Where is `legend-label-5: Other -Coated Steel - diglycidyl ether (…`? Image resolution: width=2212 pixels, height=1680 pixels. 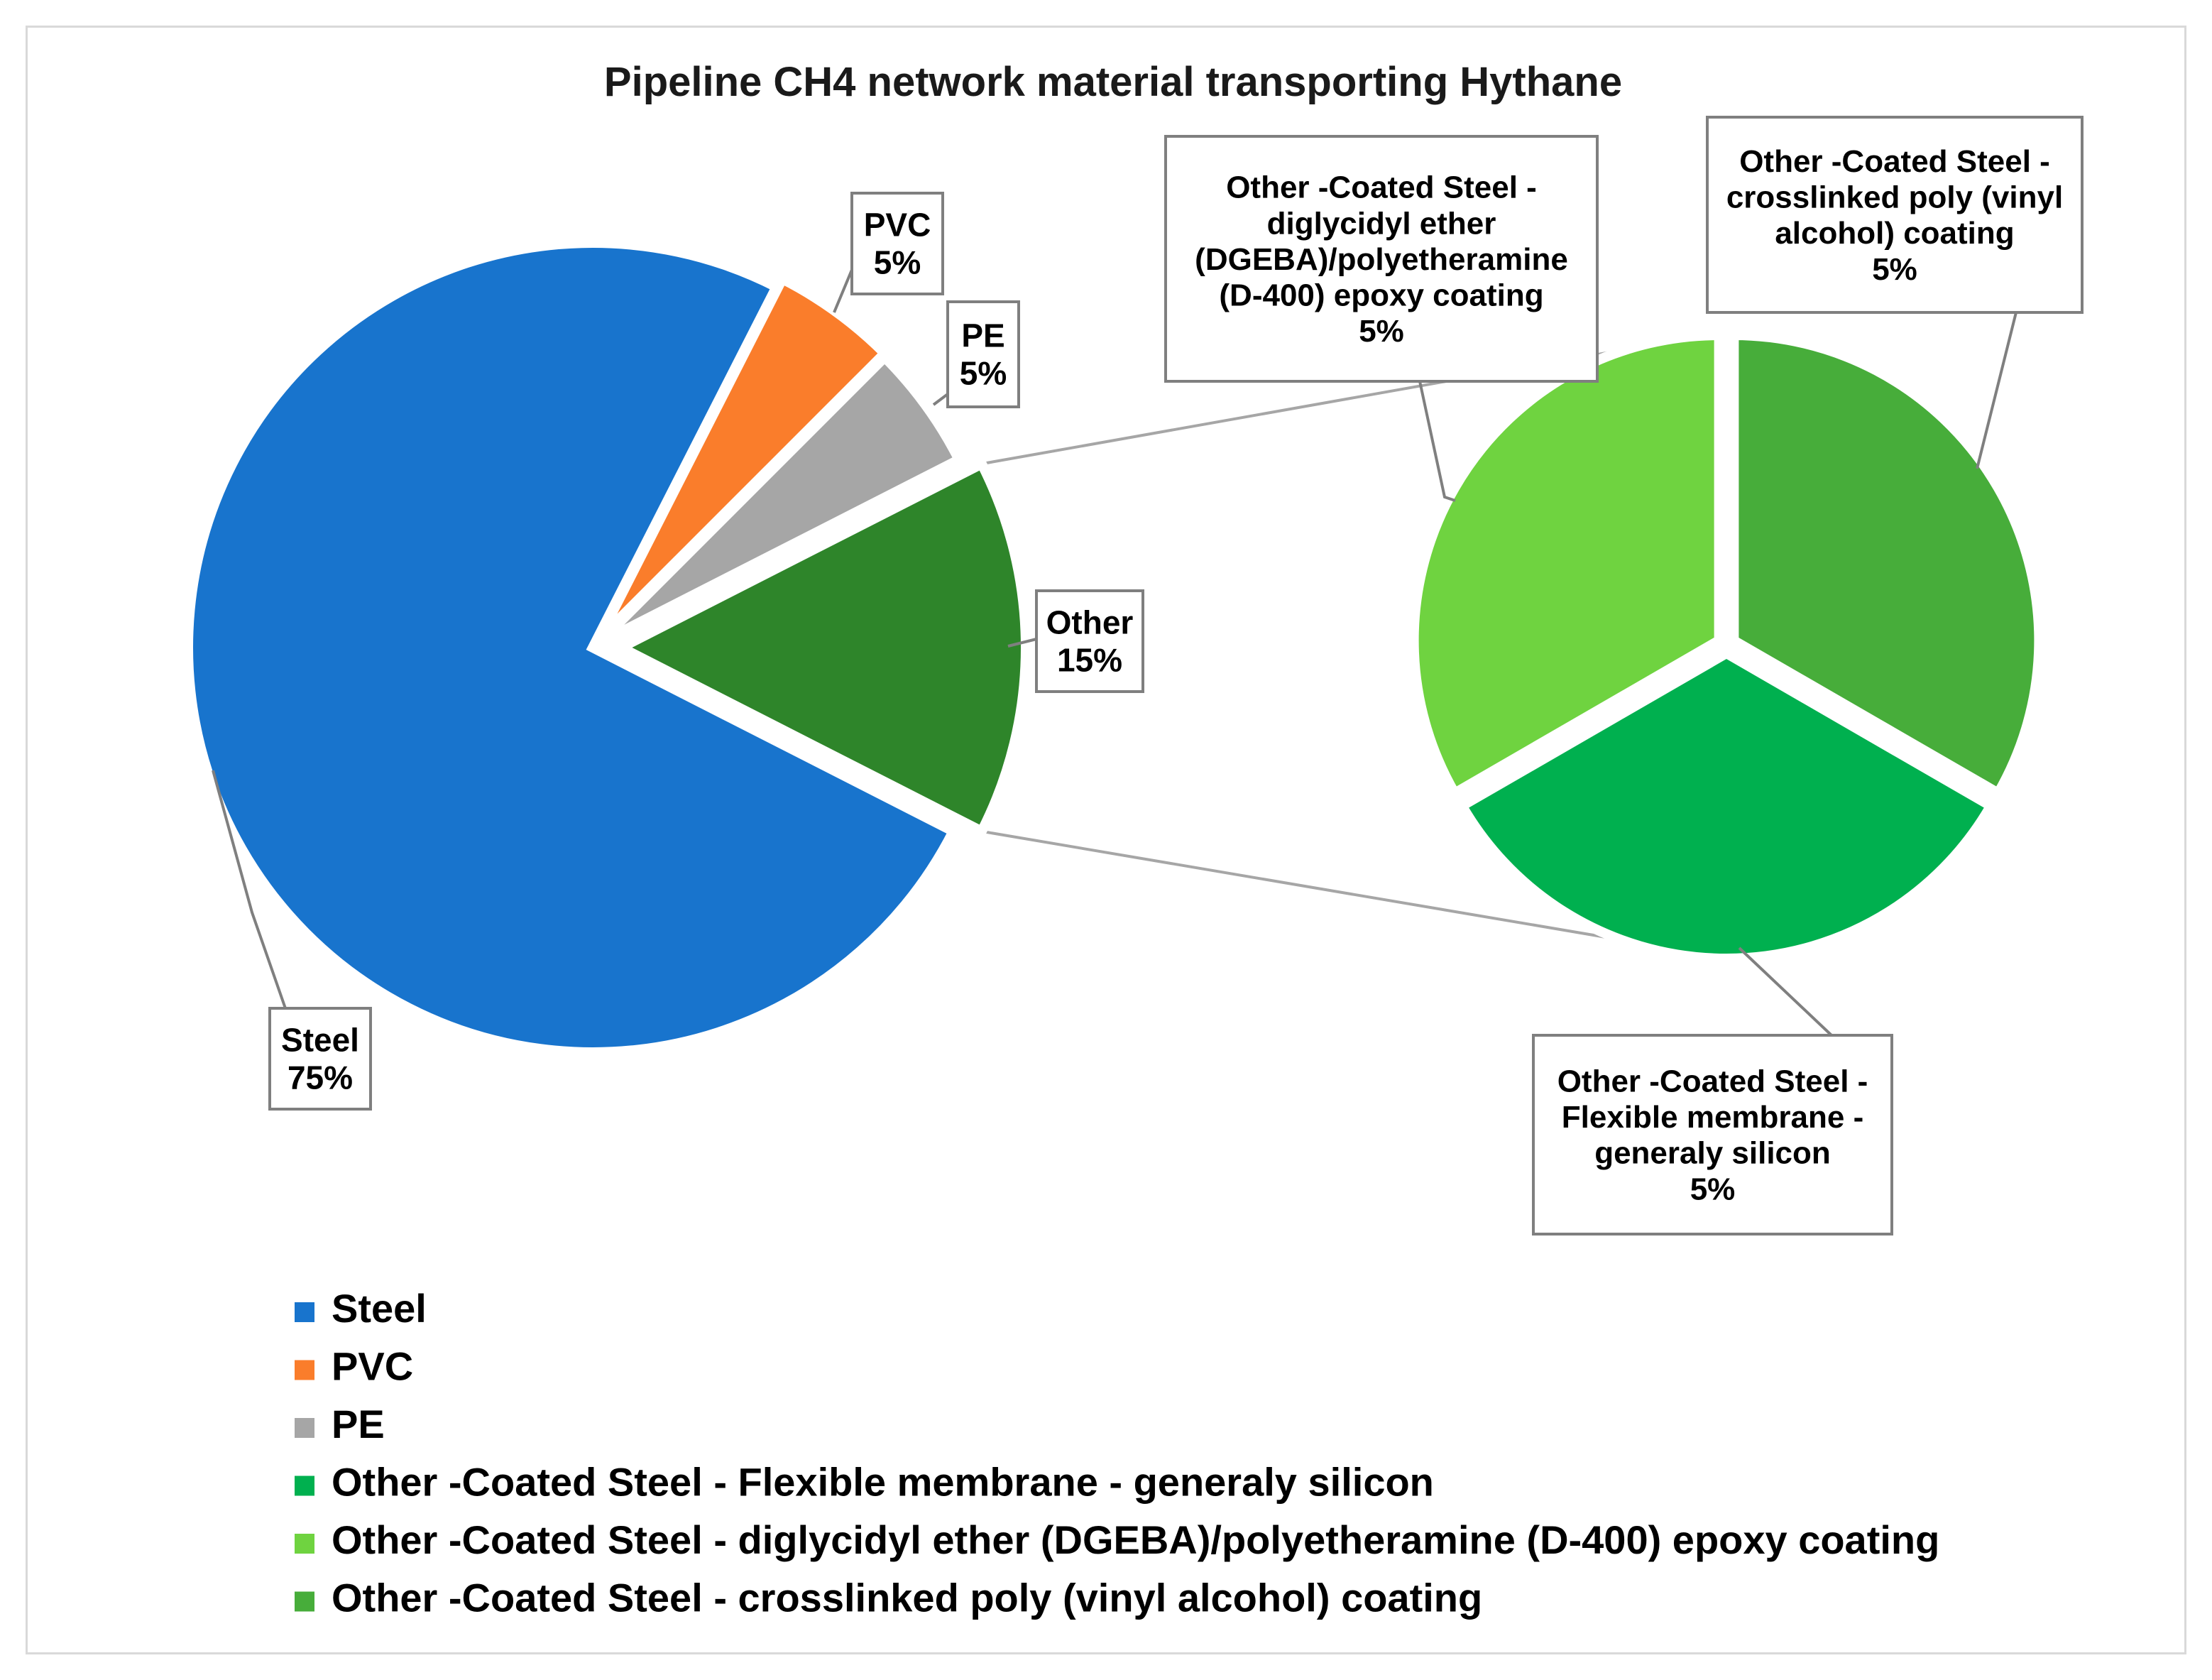 legend-label-5: Other -Coated Steel - diglycidyl ether (… is located at coordinates (1135, 1539).